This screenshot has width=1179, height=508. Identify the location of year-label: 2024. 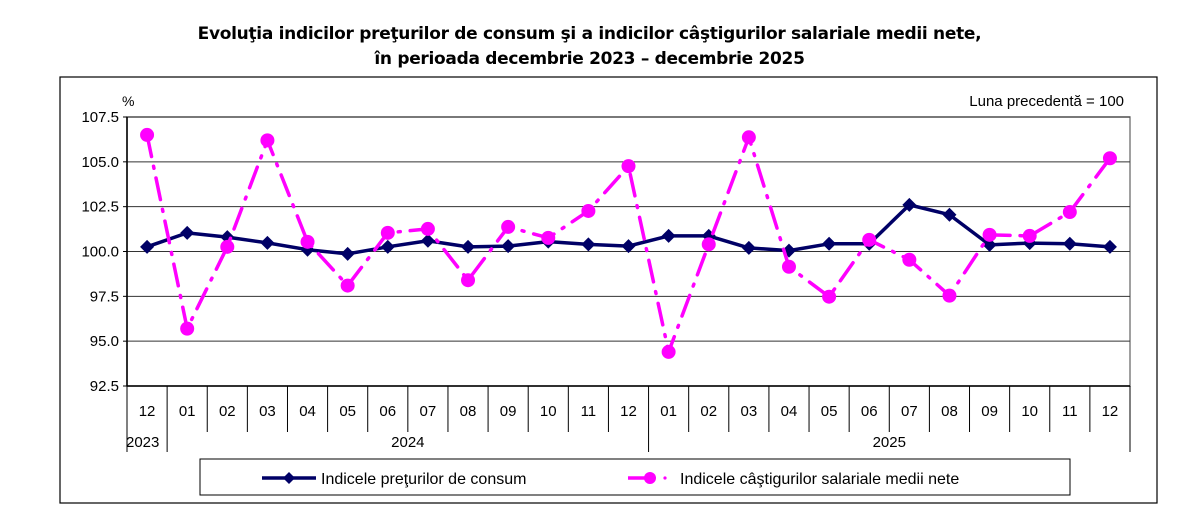
(407, 442).